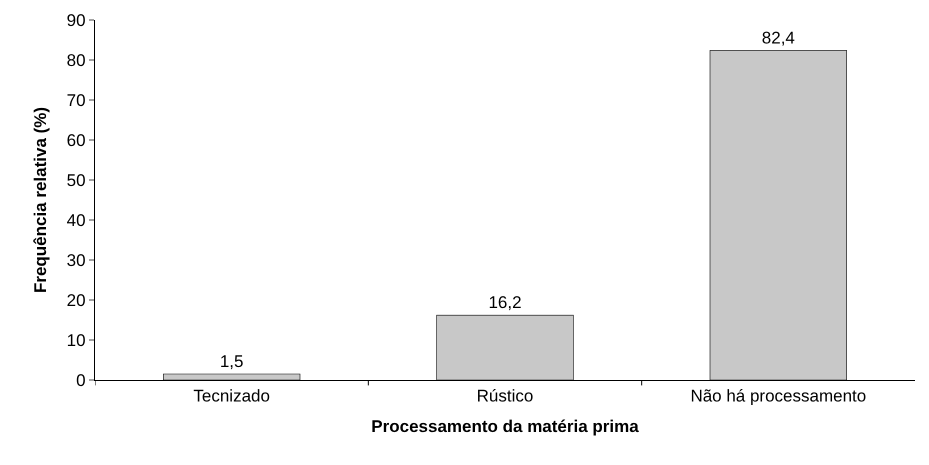  Describe the element at coordinates (76, 60) in the screenshot. I see `y-tick-label: 80` at that location.